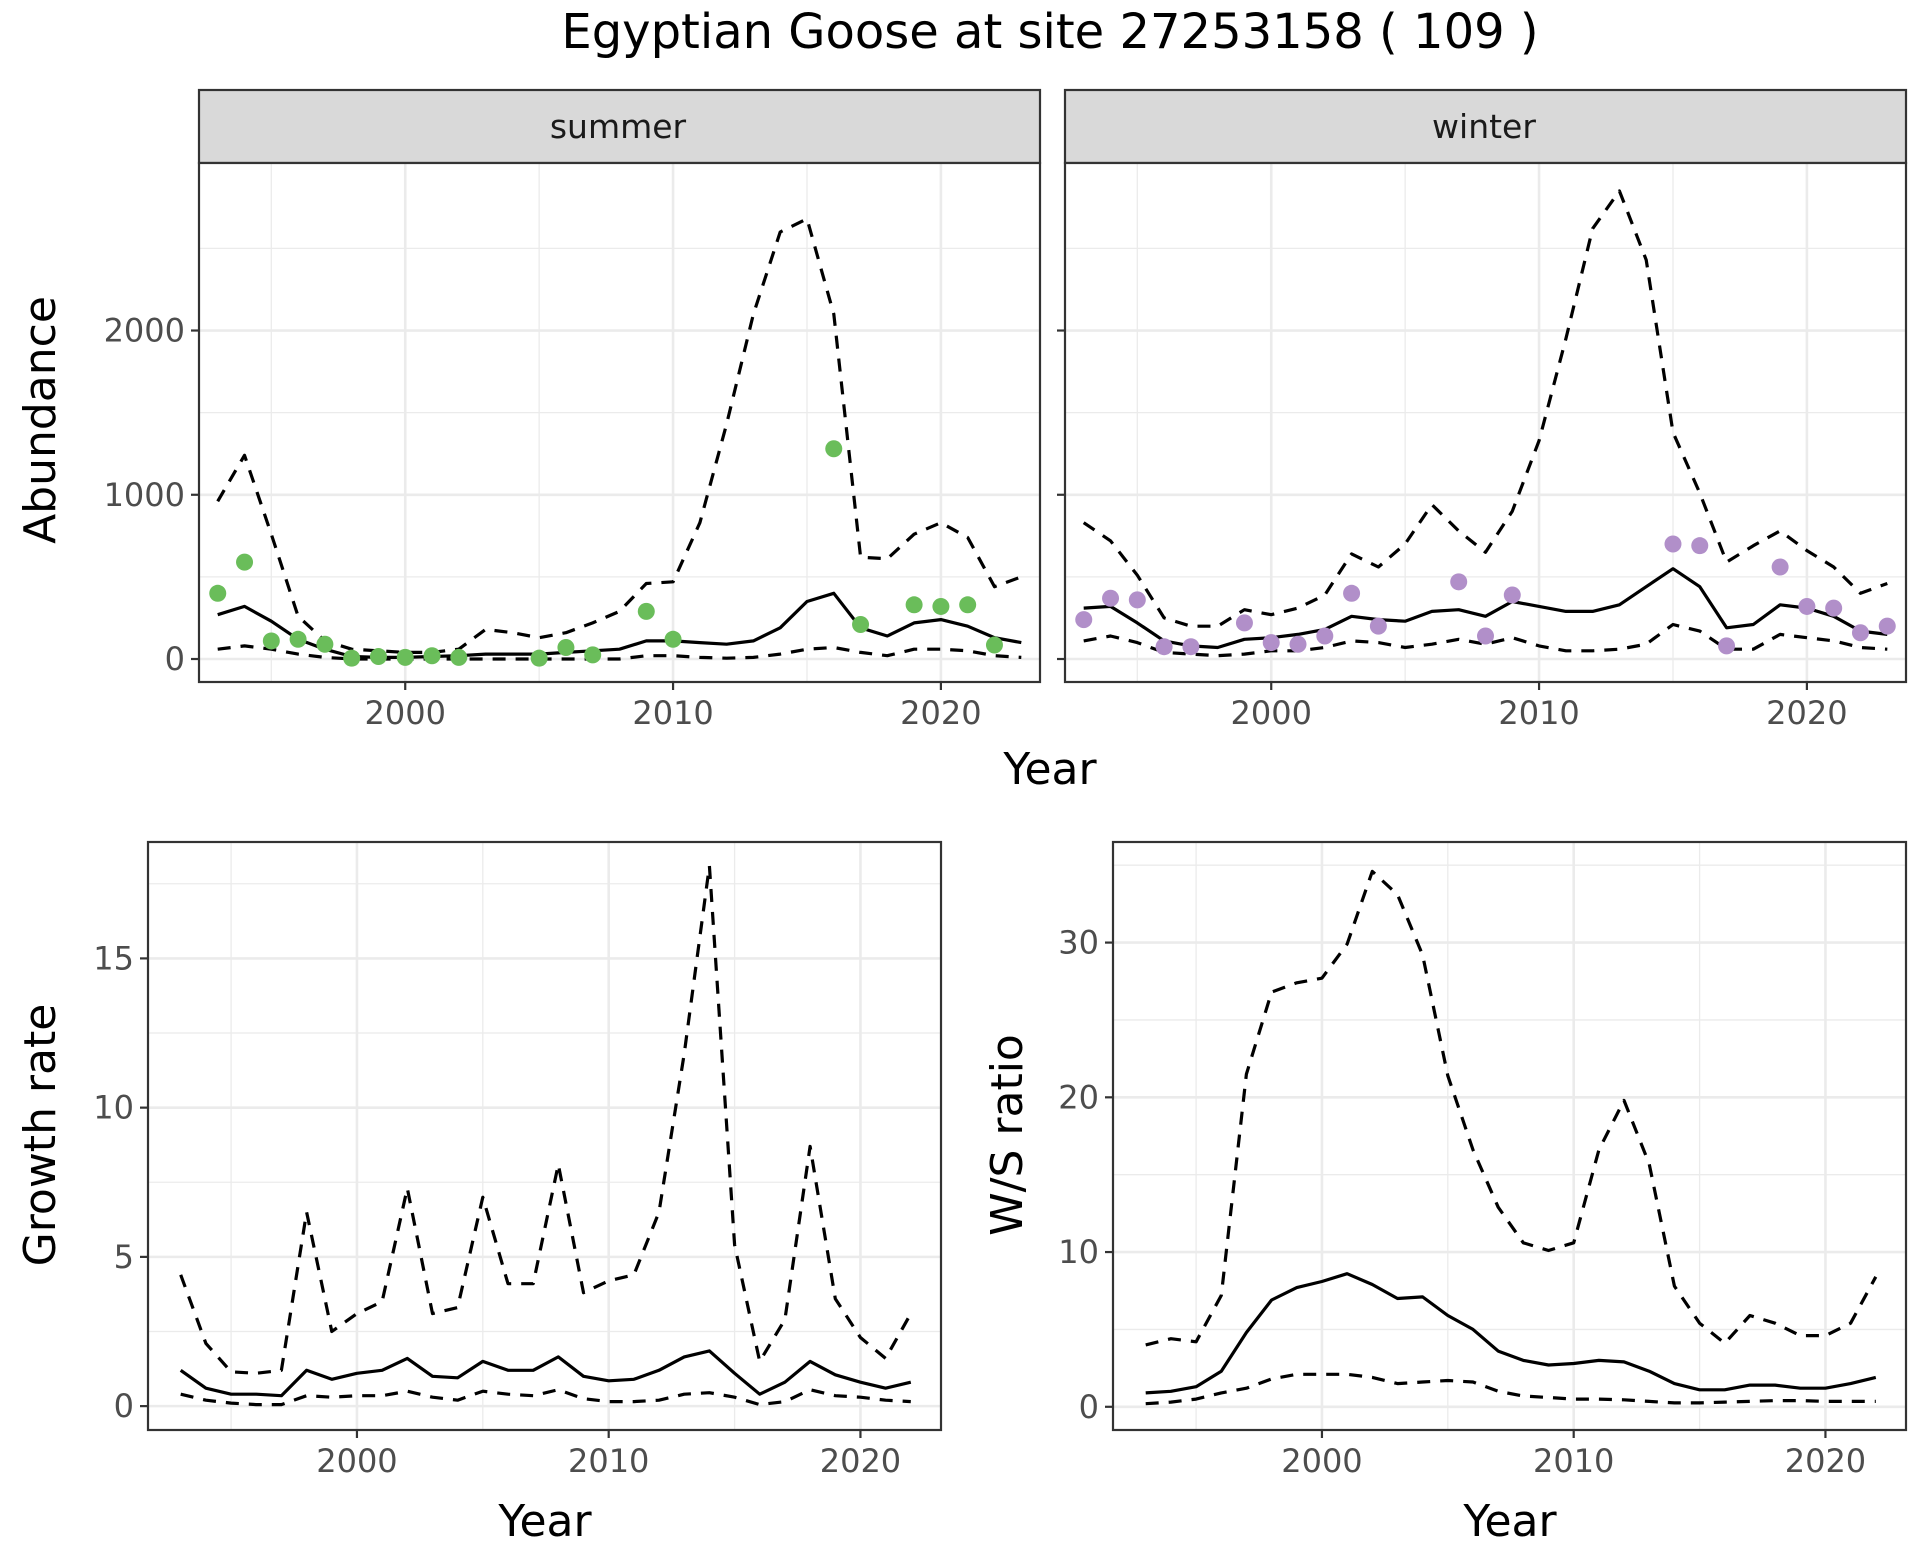 The height and width of the screenshot is (1560, 1920). What do you see at coordinates (619, 435) in the screenshot?
I see `series-line-summer-upper` at bounding box center [619, 435].